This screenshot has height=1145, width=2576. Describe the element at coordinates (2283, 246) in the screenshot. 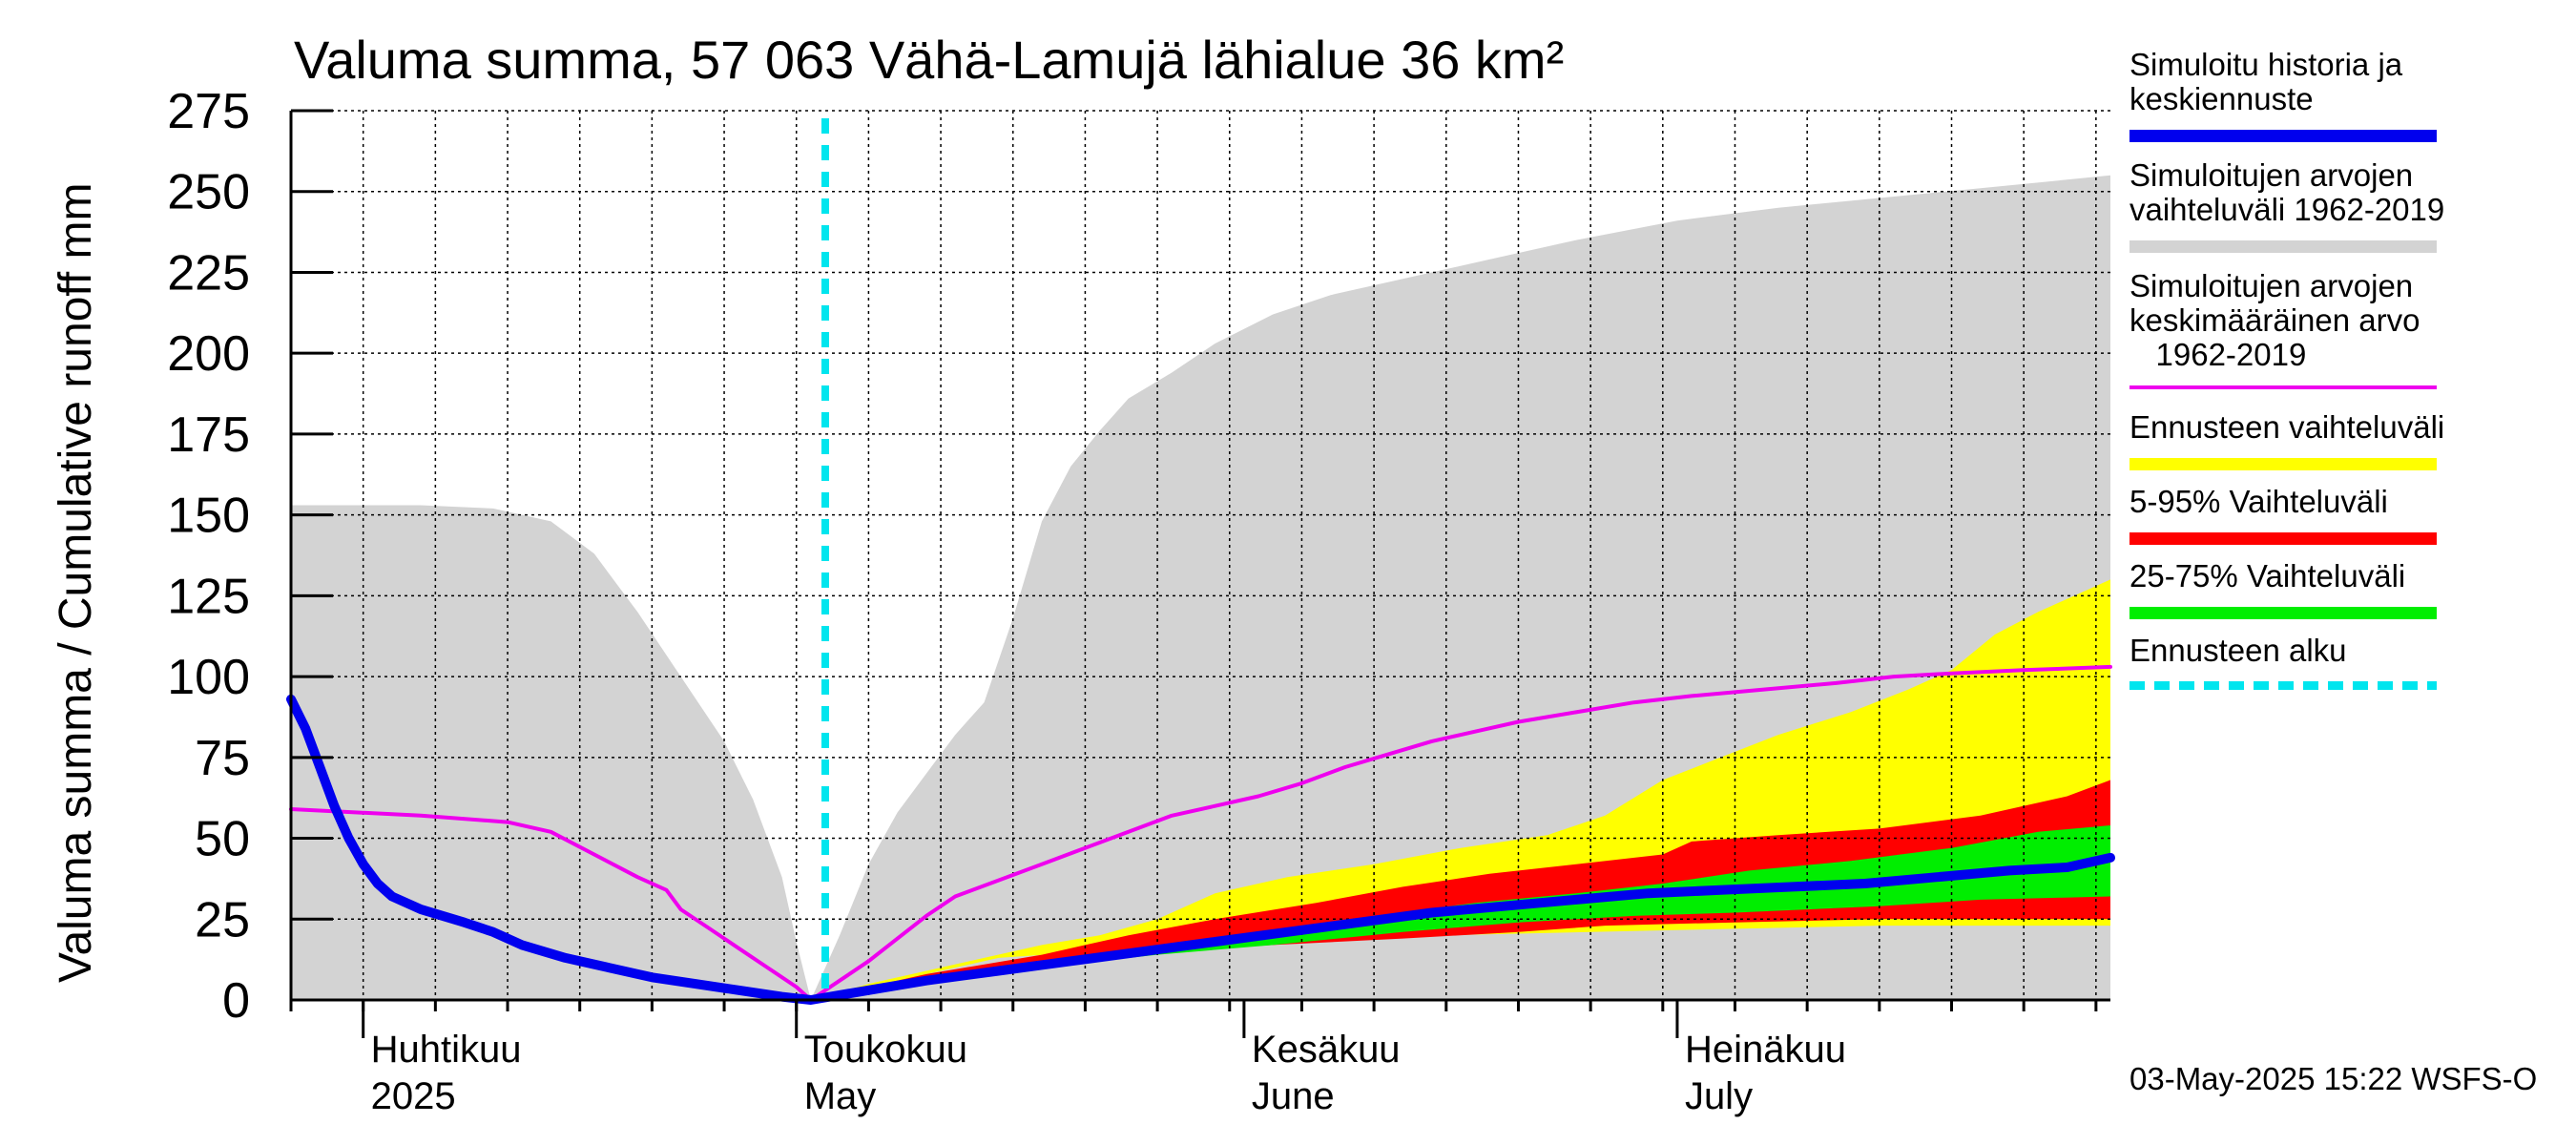

I see `legend-swatch-sim-range` at that location.